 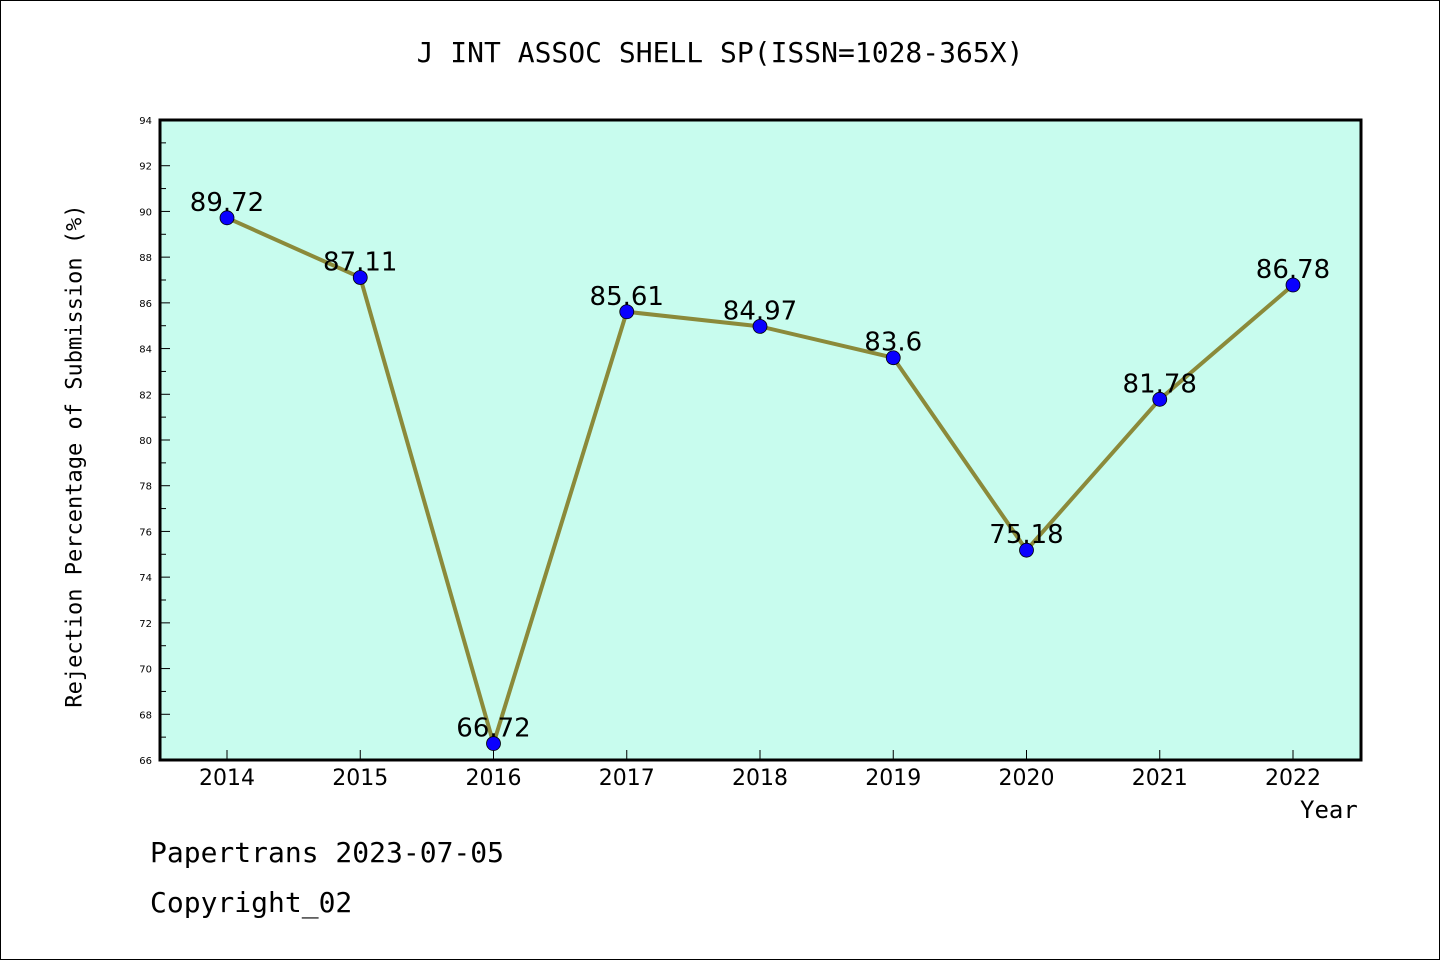 I want to click on y-tick-label: 86, so click(x=145, y=304).